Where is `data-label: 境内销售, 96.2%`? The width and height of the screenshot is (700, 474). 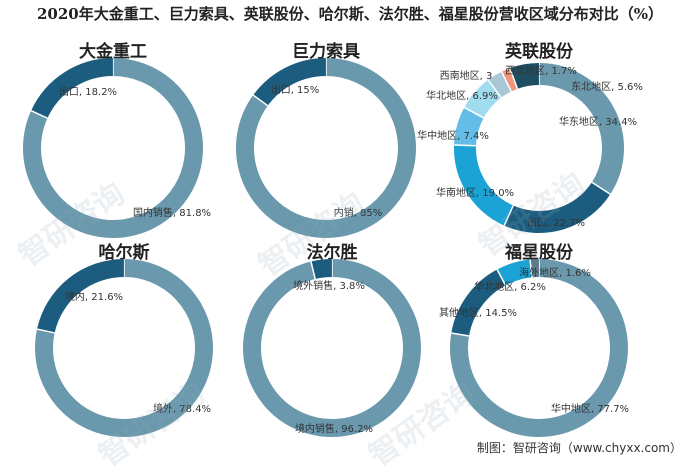
data-label: 境内销售, 96.2% is located at coordinates (334, 428).